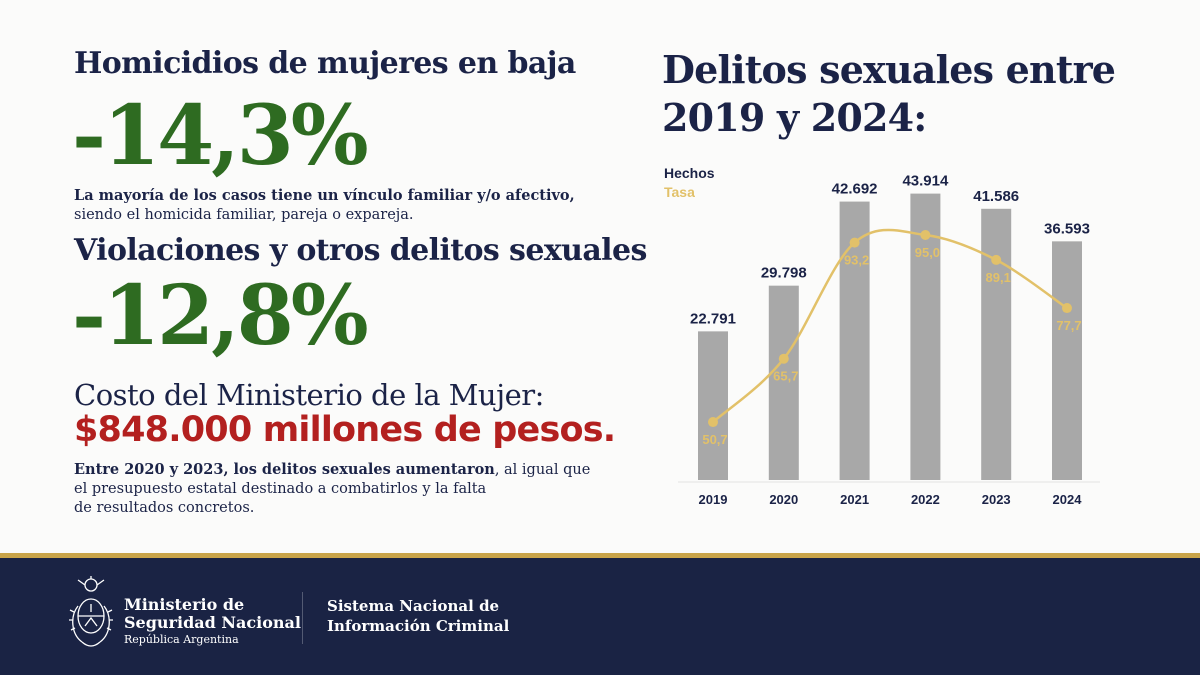 This screenshot has width=1200, height=675. I want to click on tasa-point-2019, so click(713, 422).